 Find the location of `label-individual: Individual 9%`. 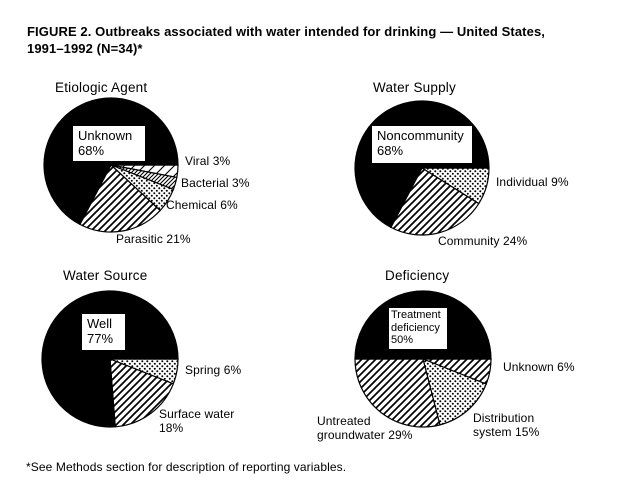

label-individual: Individual 9% is located at coordinates (532, 182).